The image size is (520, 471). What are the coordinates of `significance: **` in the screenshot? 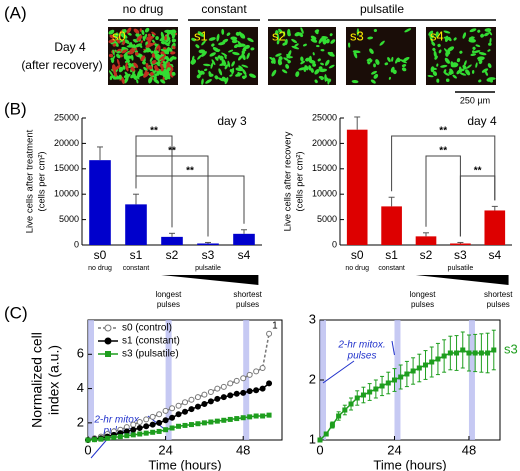 It's located at (154, 131).